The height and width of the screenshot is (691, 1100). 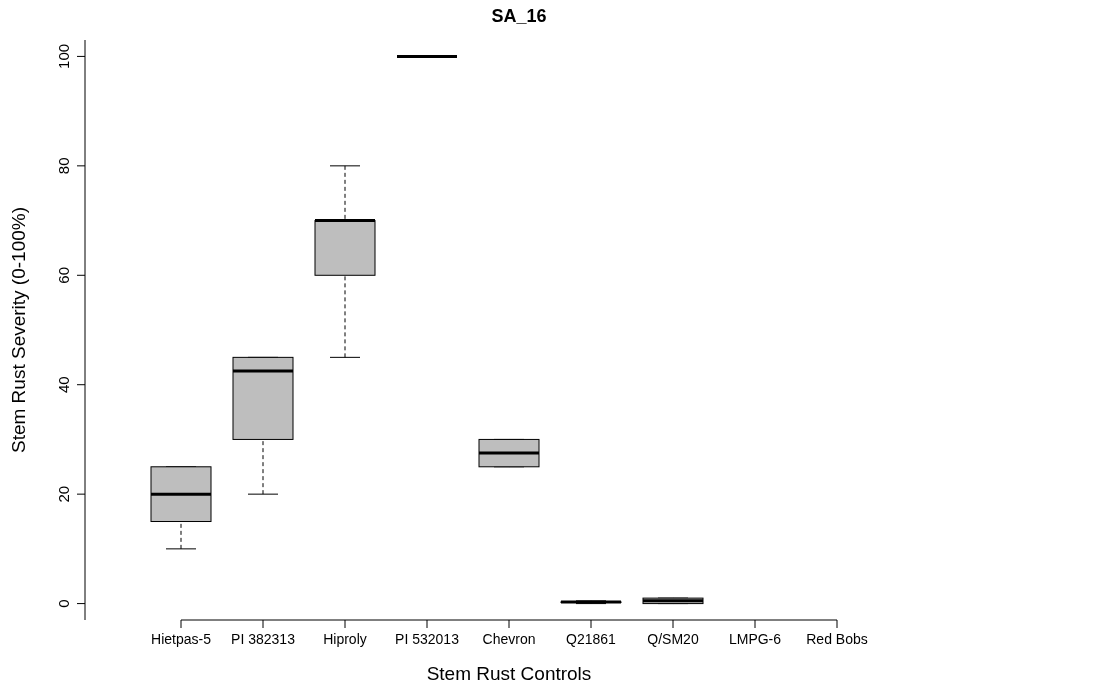 What do you see at coordinates (18, 330) in the screenshot?
I see `y-axis-title: Stem Rust Severity (0-100%)` at bounding box center [18, 330].